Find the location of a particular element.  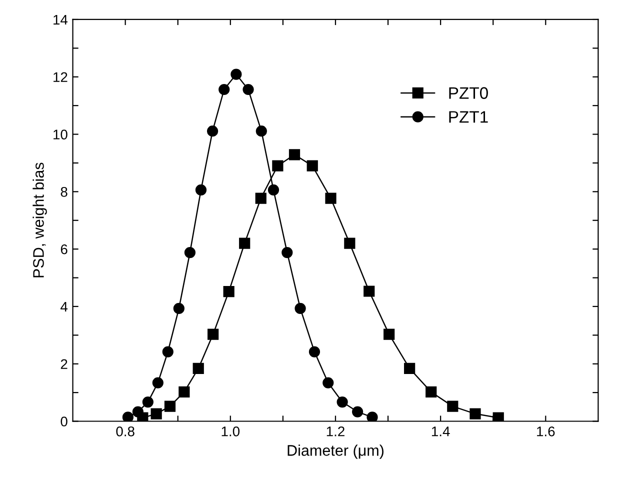

y-tick-label: 14 is located at coordinates (61, 19).